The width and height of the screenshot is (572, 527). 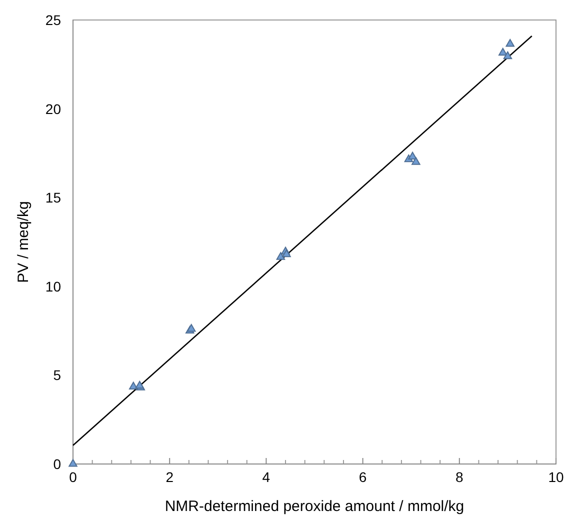 I want to click on x-tick-label: 8, so click(x=460, y=477).